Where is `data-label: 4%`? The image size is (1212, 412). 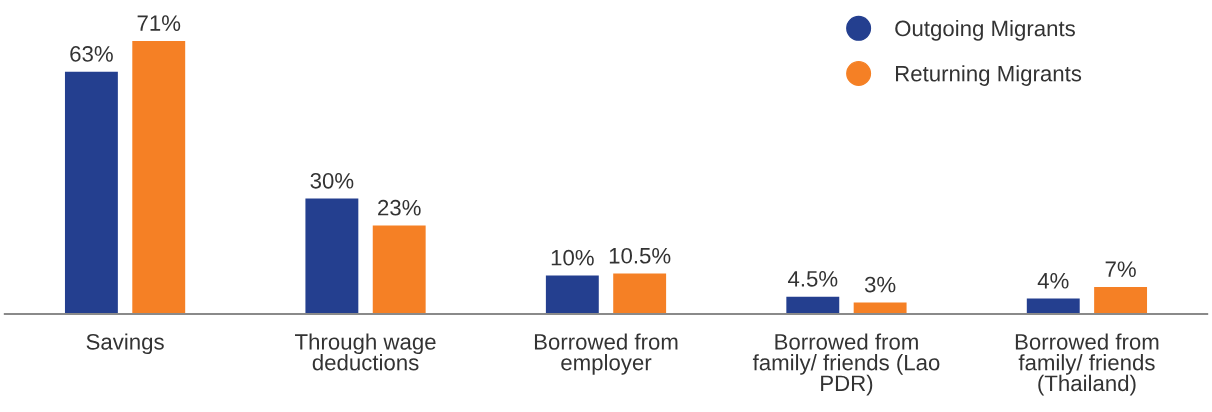 data-label: 4% is located at coordinates (1053, 280).